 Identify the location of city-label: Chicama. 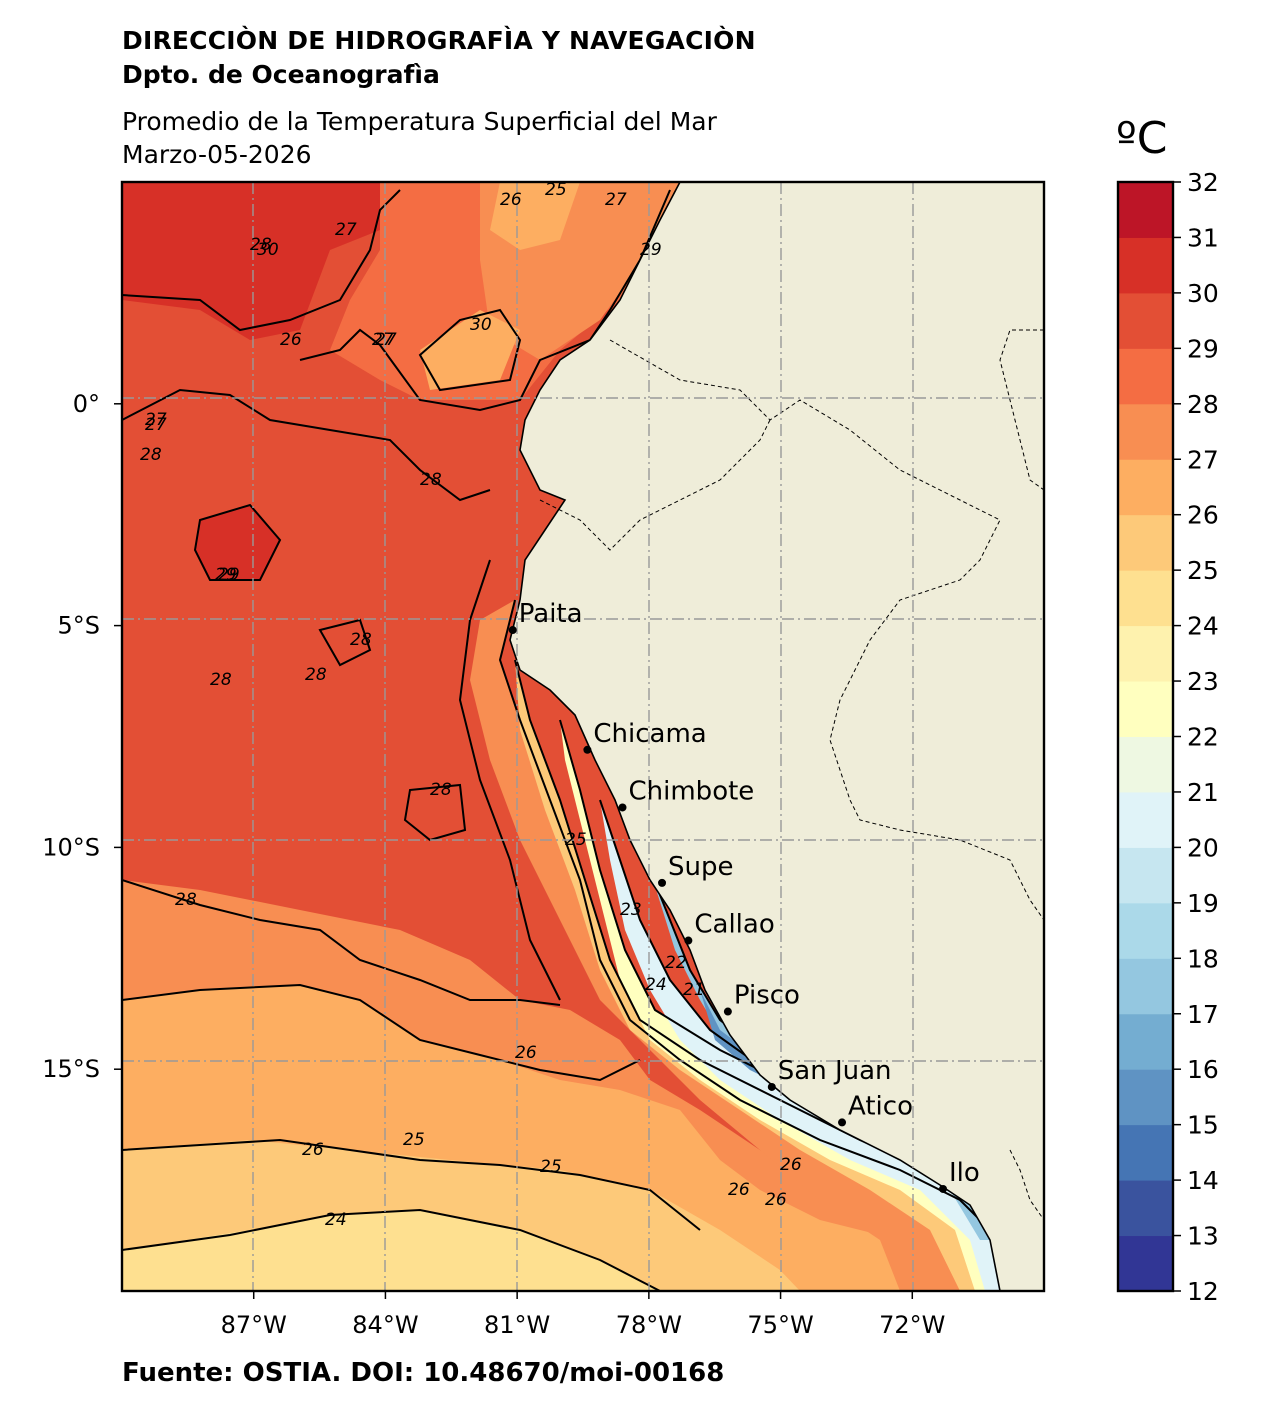
(649, 734).